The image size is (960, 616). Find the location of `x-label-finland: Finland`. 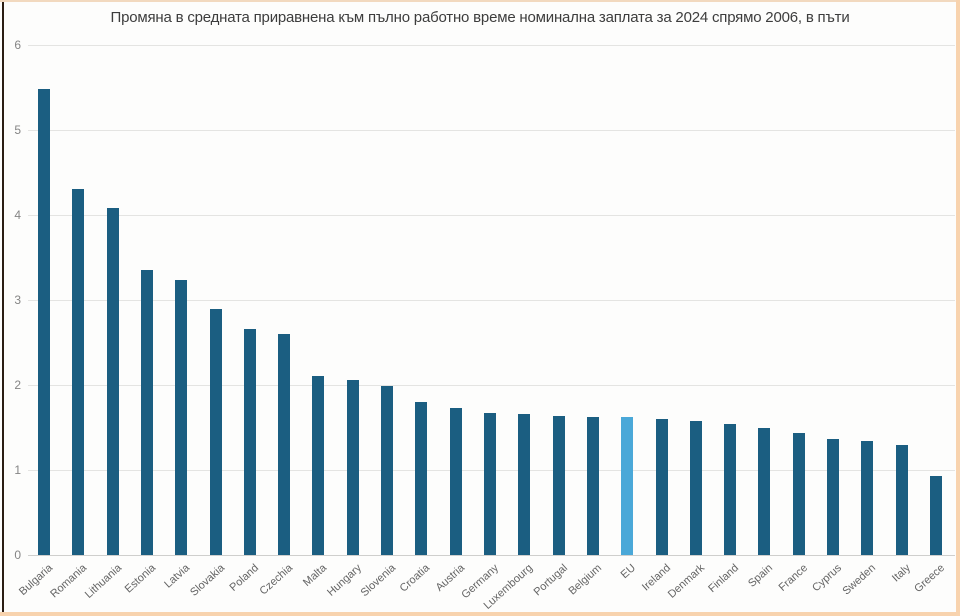

x-label-finland: Finland is located at coordinates (724, 579).